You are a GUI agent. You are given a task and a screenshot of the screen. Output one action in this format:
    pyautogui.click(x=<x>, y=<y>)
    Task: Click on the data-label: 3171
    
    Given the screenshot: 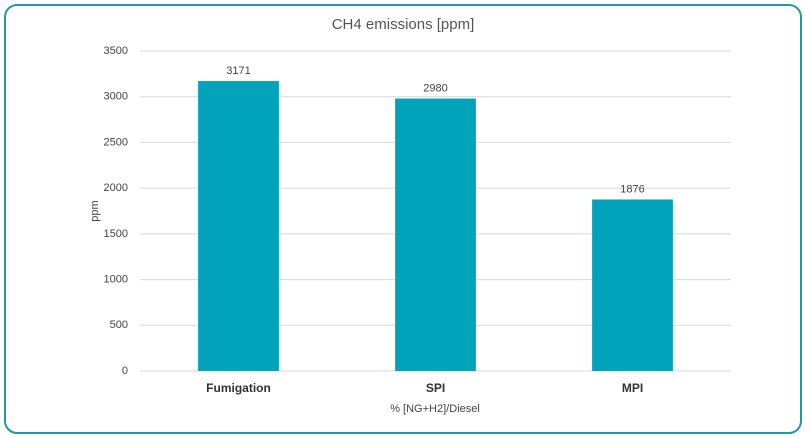 What is the action you would take?
    pyautogui.click(x=238, y=71)
    